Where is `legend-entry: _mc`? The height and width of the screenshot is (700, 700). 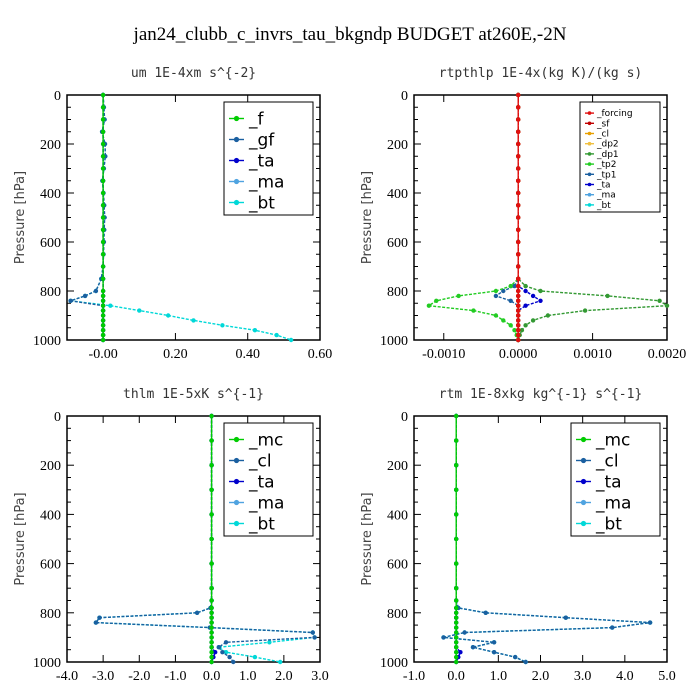 legend-entry: _mc is located at coordinates (603, 441).